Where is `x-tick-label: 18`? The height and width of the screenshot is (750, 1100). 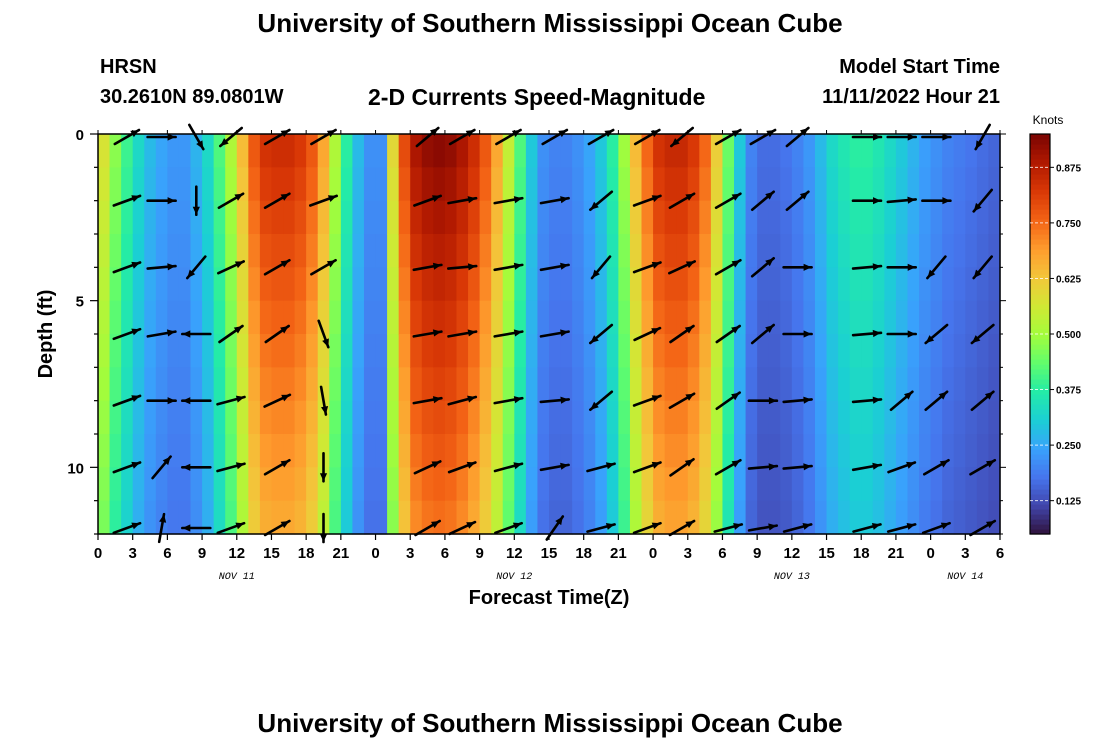 x-tick-label: 18 is located at coordinates (306, 553).